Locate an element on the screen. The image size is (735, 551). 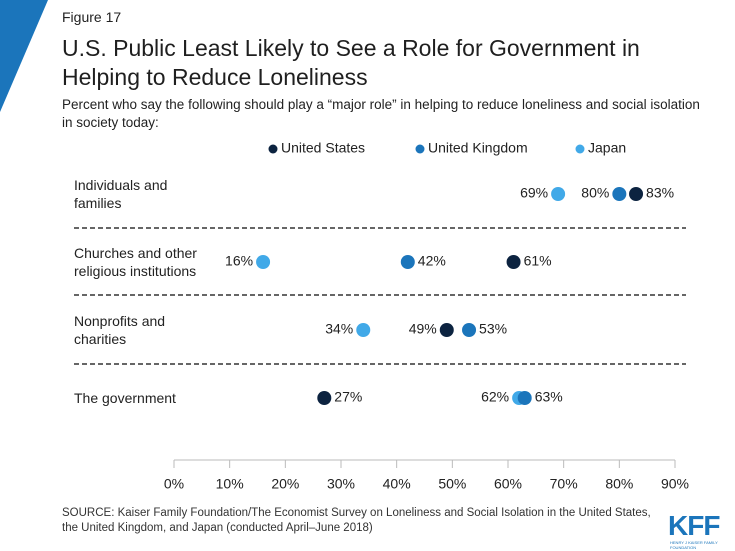
x-tick-label: 80% is located at coordinates (619, 484).